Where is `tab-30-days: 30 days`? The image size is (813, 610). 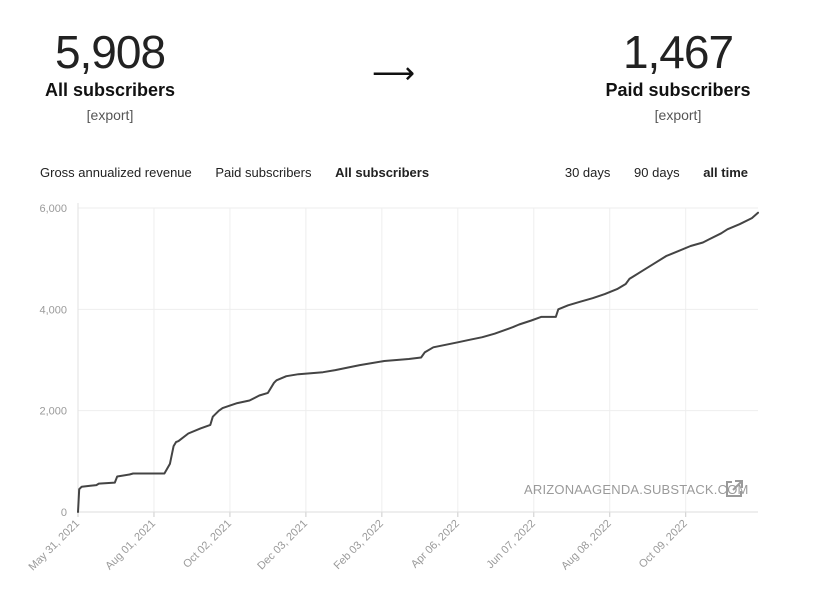 tab-30-days: 30 days is located at coordinates (587, 172).